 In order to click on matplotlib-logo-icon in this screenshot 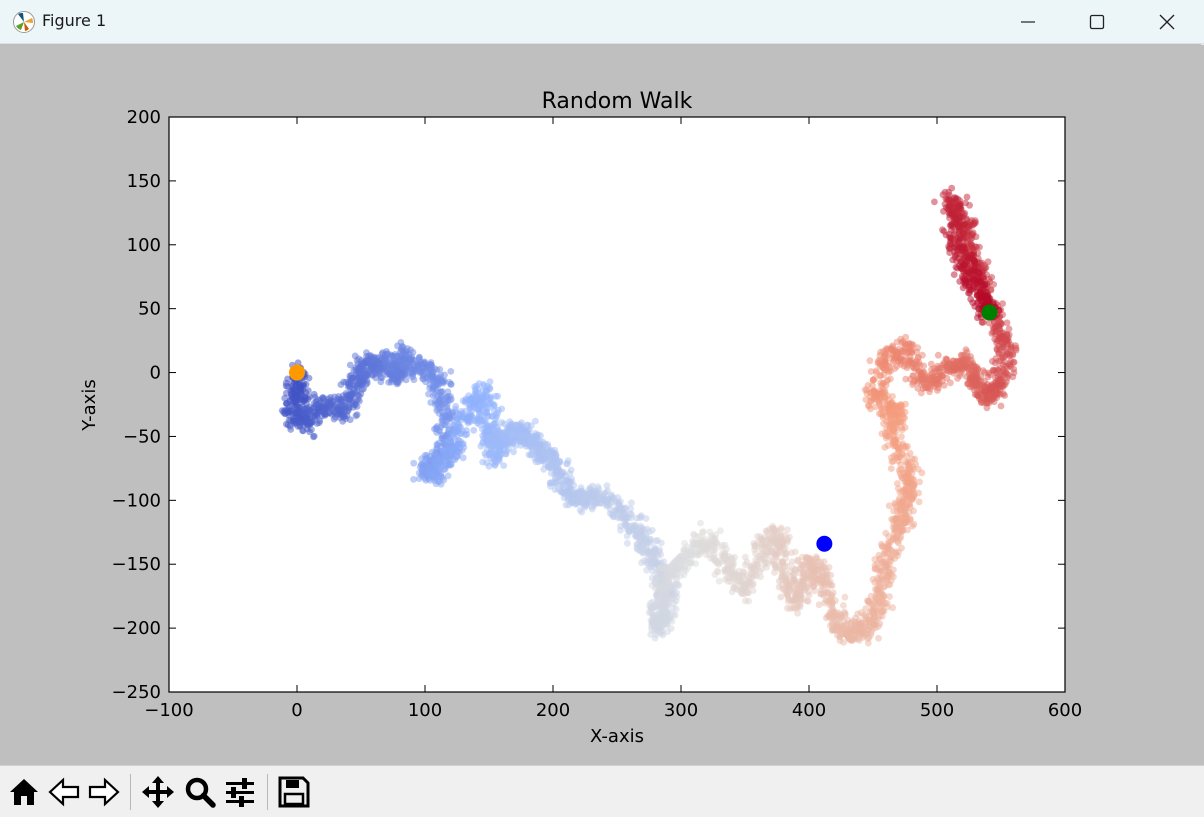, I will do `click(24, 22)`.